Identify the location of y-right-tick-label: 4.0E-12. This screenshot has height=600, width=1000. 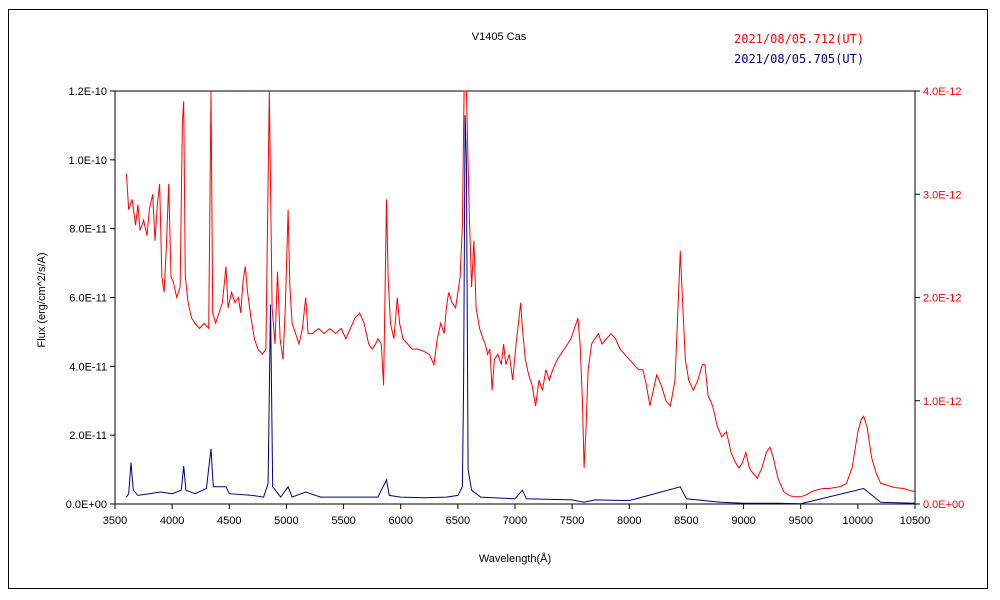
(942, 92).